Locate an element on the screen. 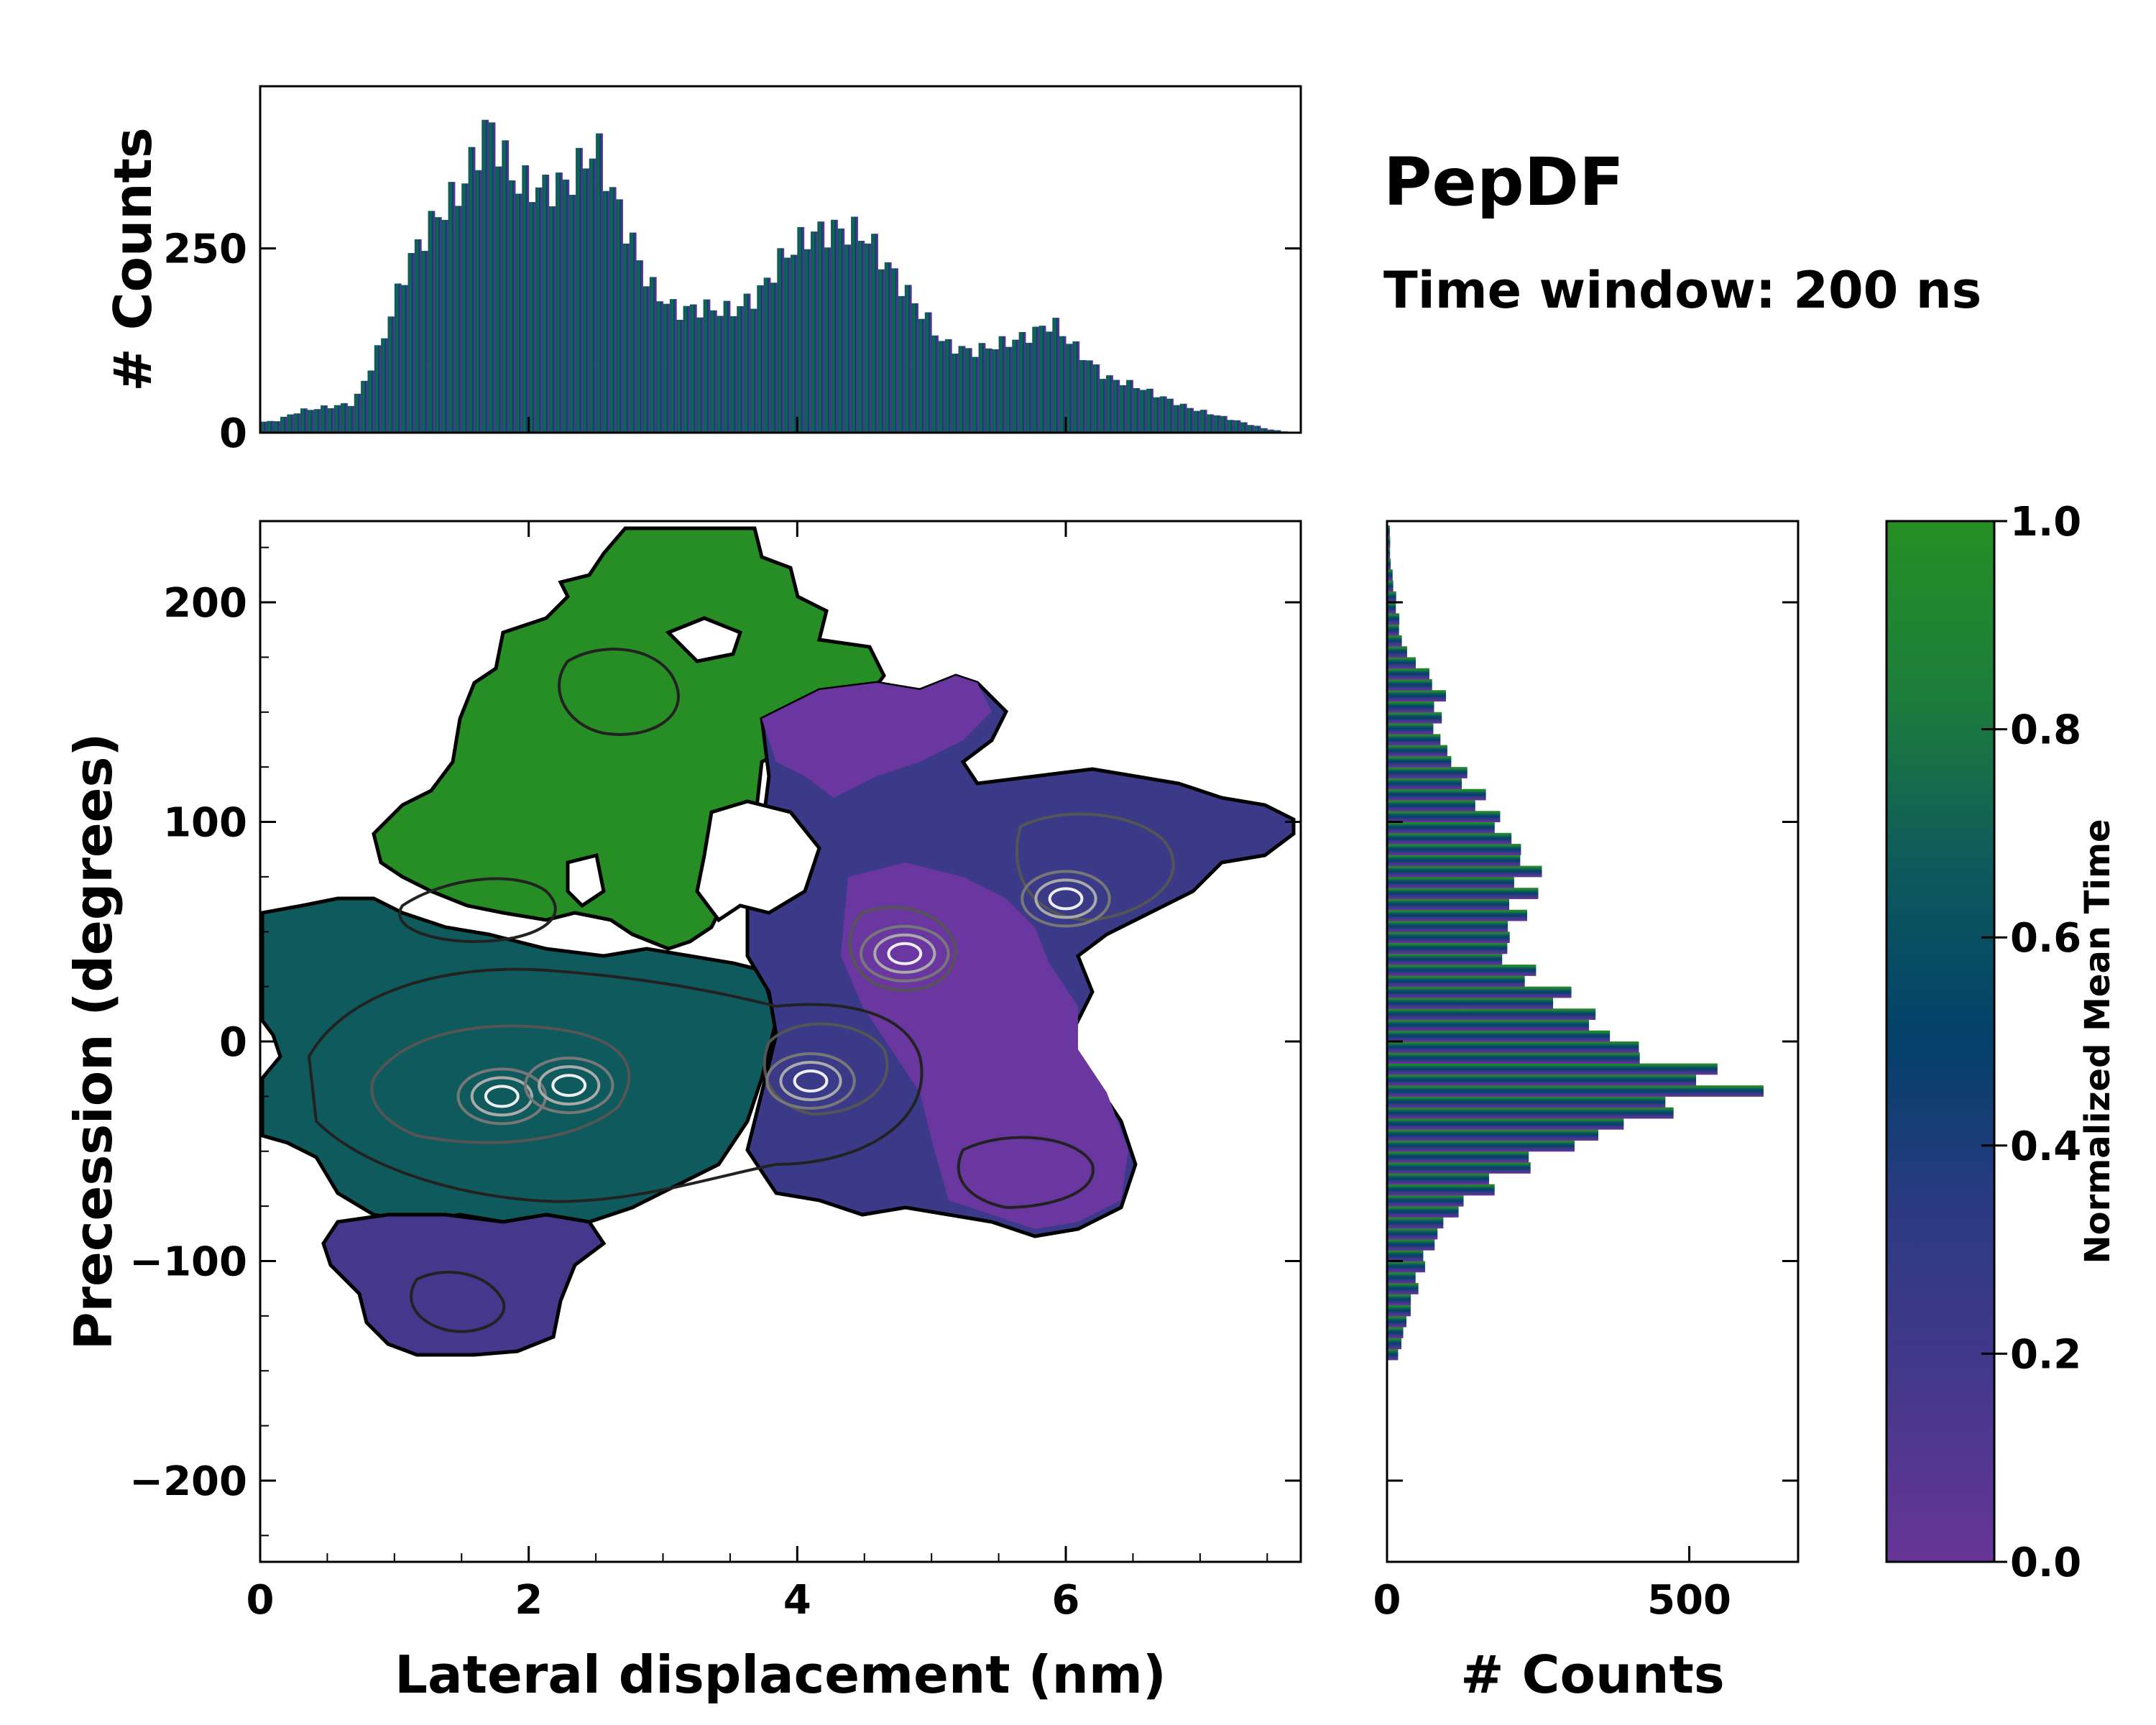 This screenshot has height=1725, width=2156. main-xlabel: Lateral displacement (nm) is located at coordinates (781, 1674).